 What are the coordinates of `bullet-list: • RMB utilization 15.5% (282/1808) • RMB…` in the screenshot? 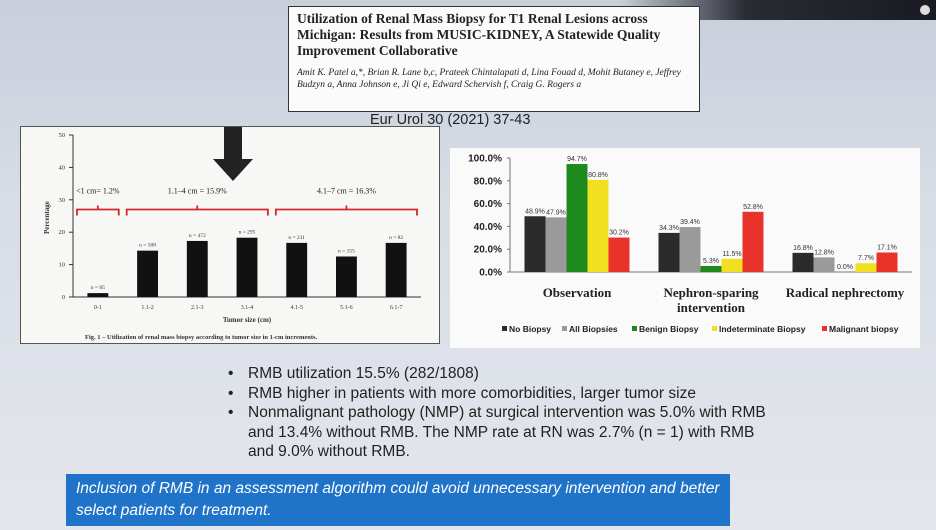 It's located at (504, 413).